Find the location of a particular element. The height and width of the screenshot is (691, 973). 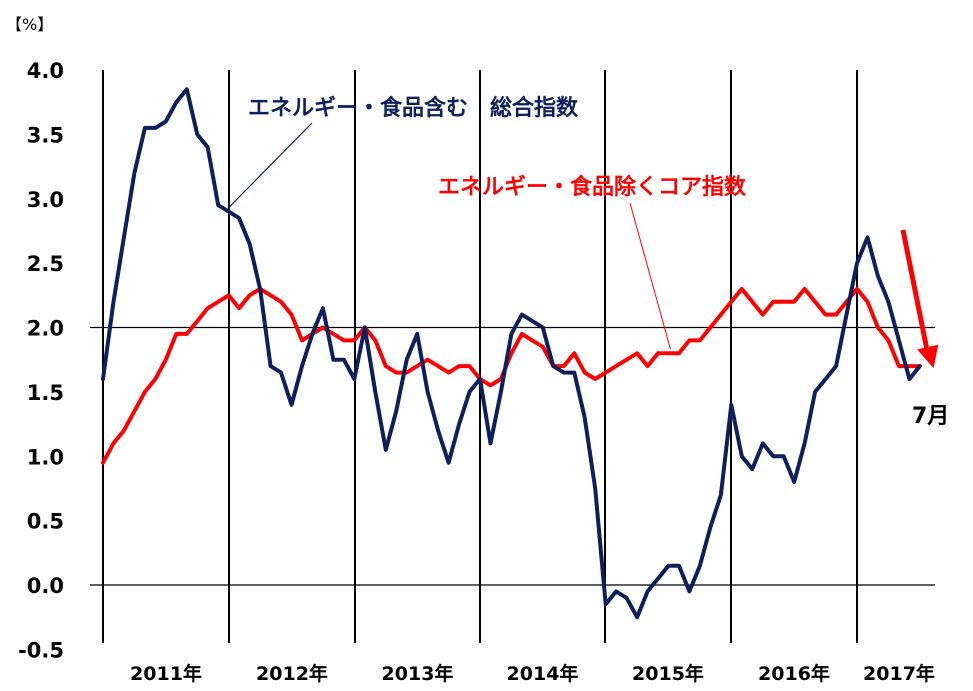

y-tick-label: 4.0 is located at coordinates (45, 71).